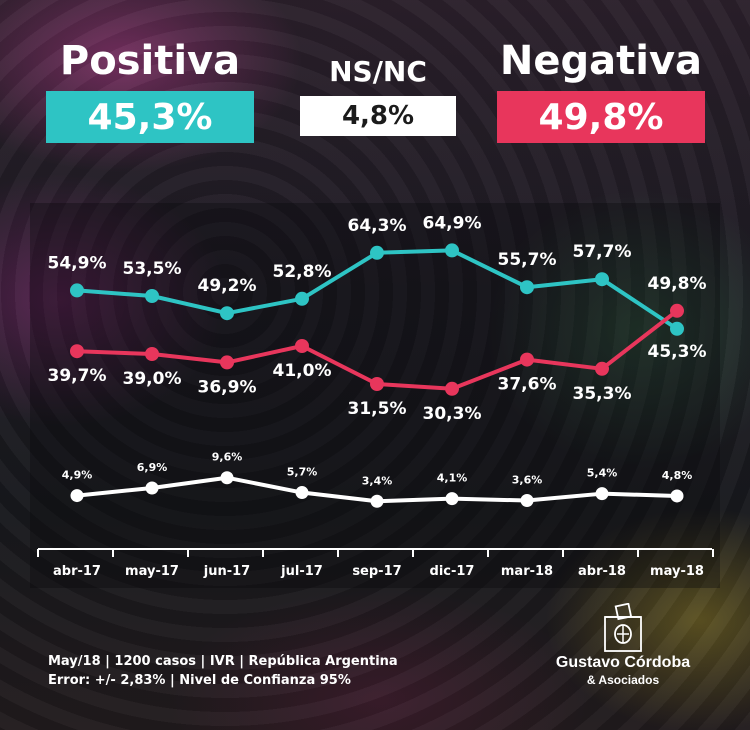 The image size is (750, 730). Describe the element at coordinates (677, 352) in the screenshot. I see `data-label-positiva: 45,3%` at that location.